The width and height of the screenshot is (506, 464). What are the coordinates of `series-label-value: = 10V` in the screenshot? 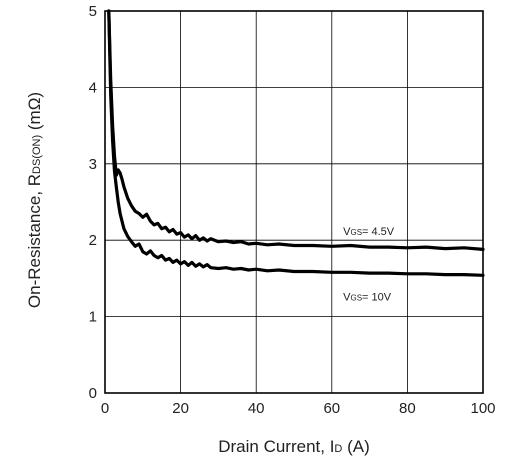 It's located at (377, 298).